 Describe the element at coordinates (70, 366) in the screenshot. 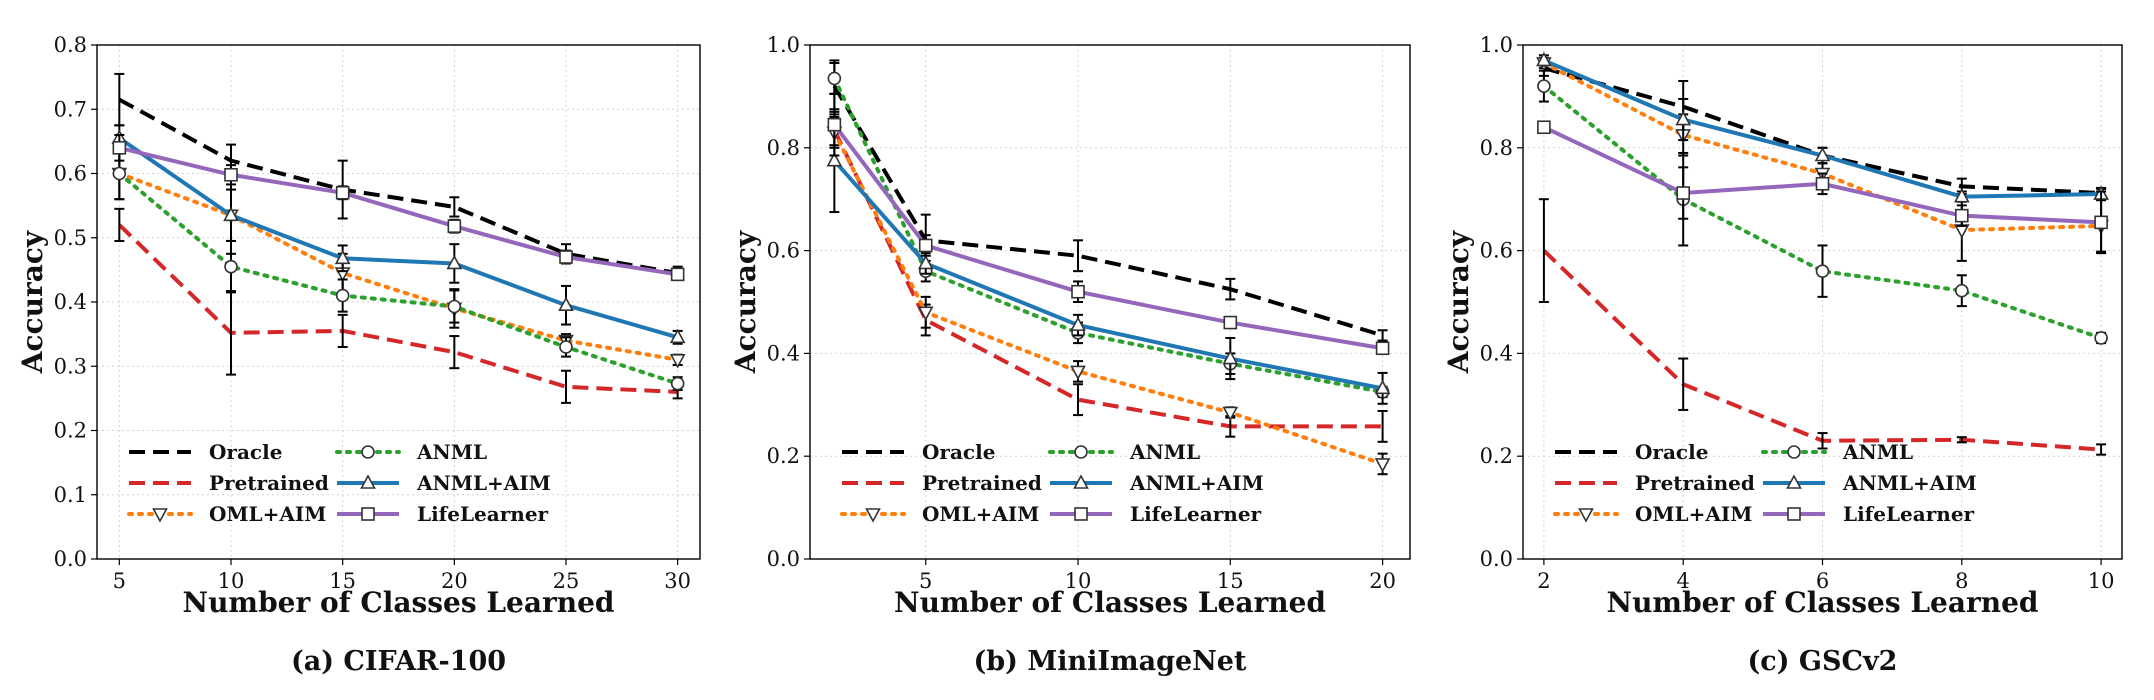

I see `y-tick-label: 0.3` at that location.